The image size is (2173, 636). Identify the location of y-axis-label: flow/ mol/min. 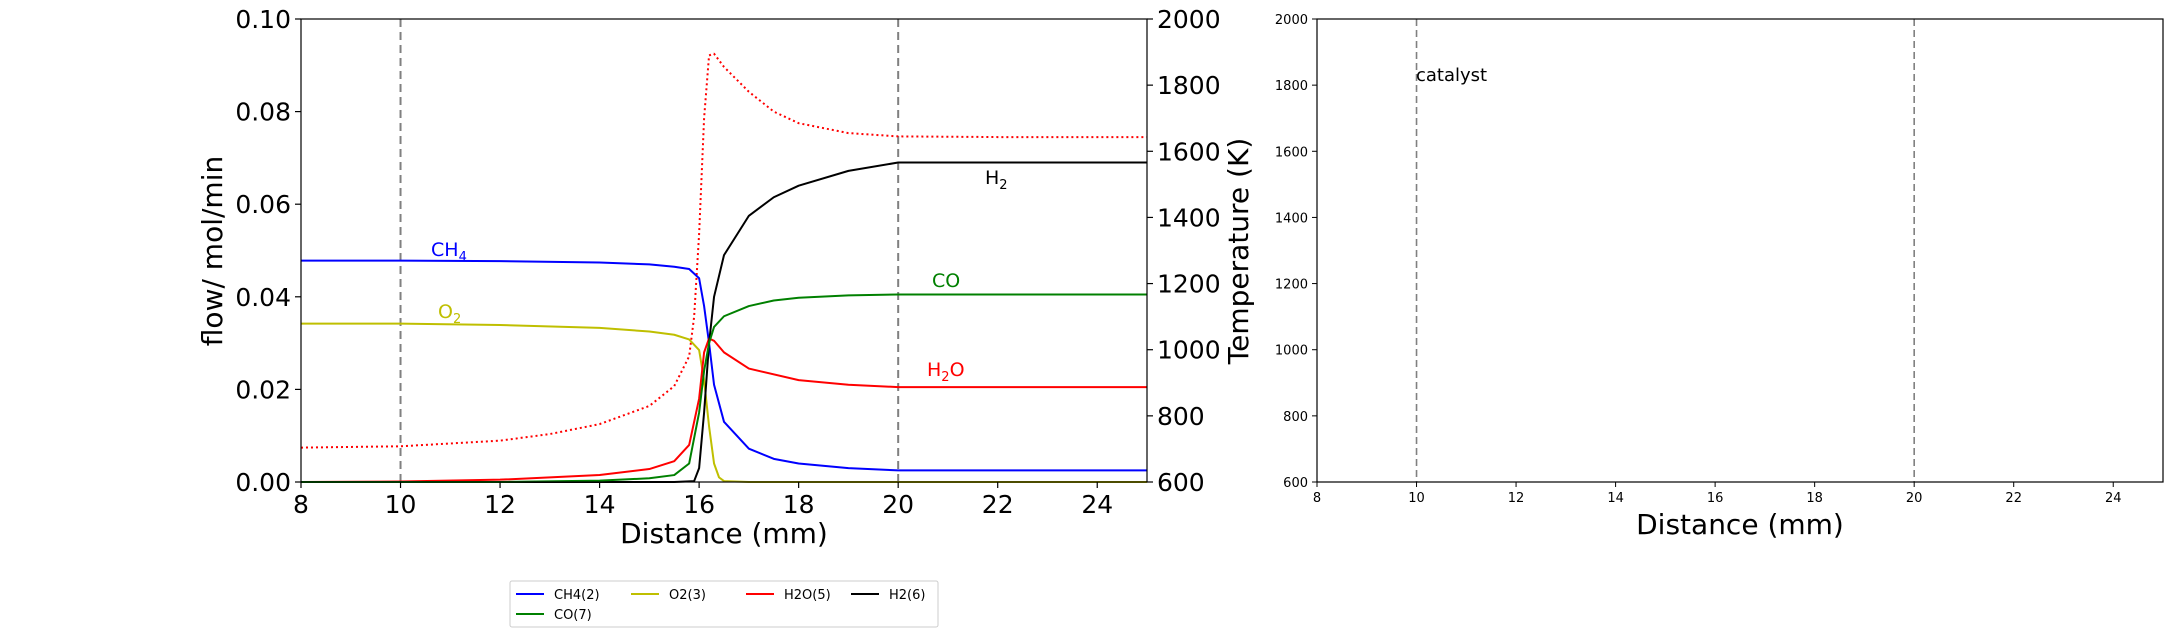
(212, 251).